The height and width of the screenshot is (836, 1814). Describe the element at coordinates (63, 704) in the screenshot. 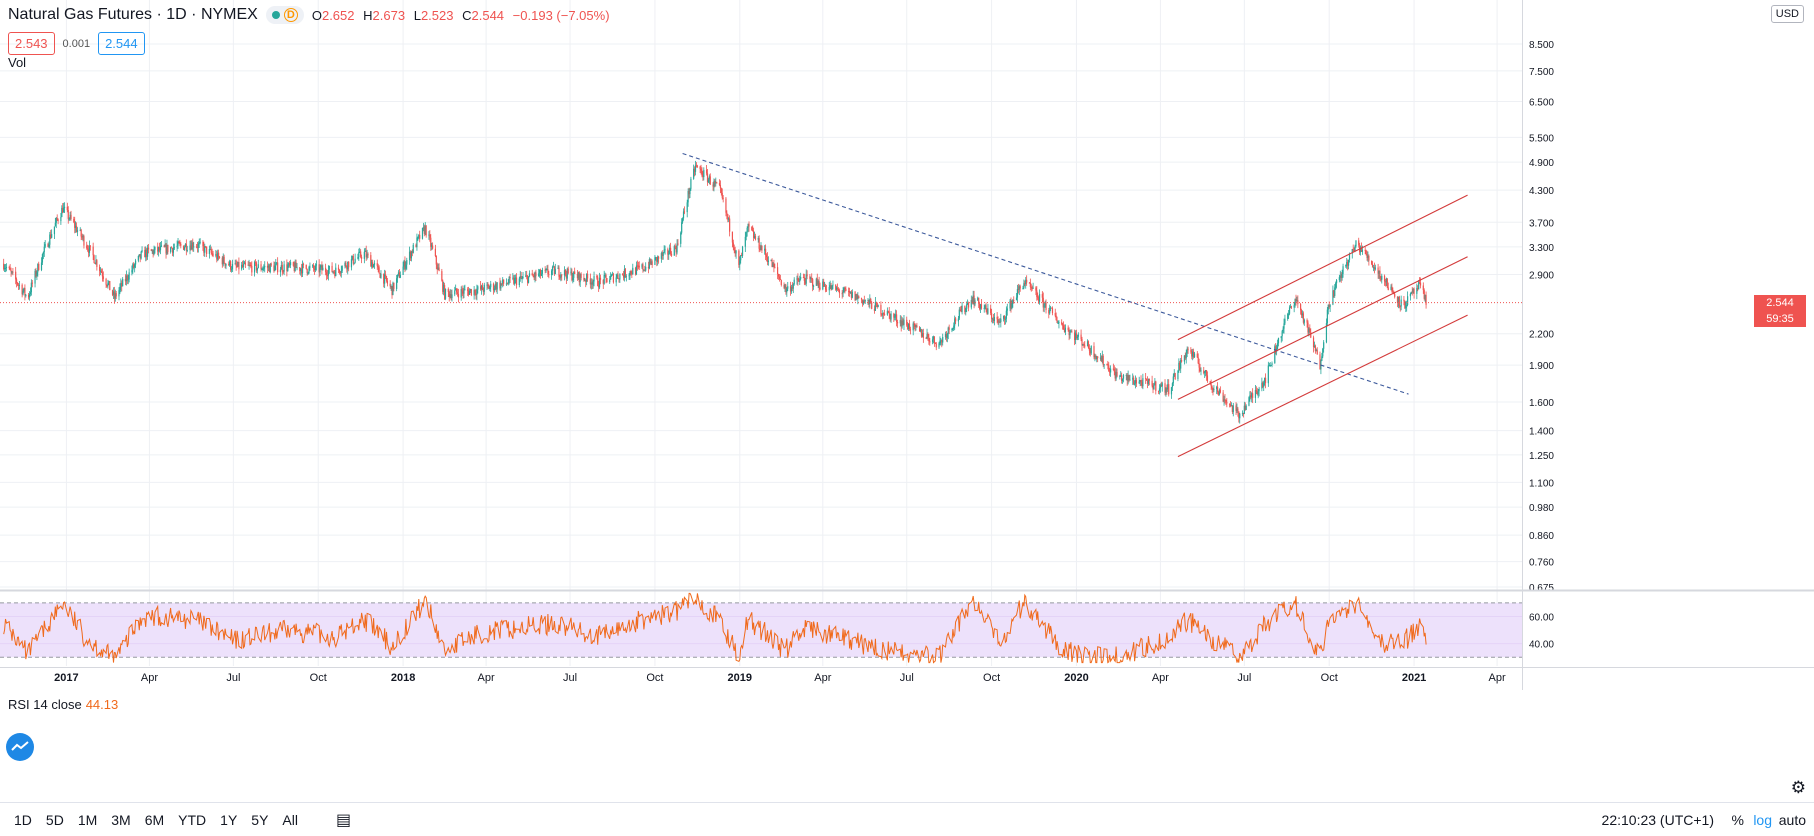

I see `rsi-legend: RSI 14 close 44.13` at that location.